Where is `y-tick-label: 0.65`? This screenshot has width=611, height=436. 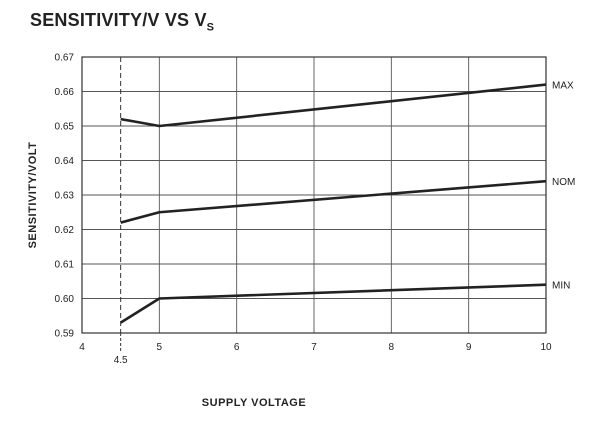 y-tick-label: 0.65 is located at coordinates (65, 127).